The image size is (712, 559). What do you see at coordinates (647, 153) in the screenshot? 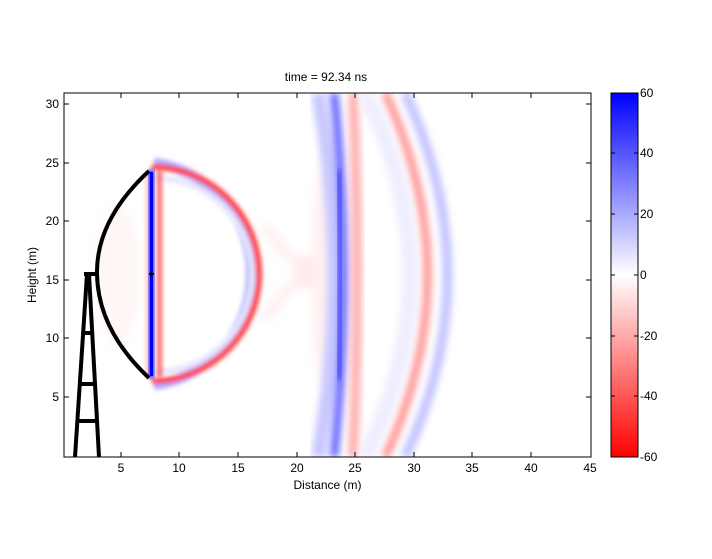
I see `colorbar-tick-label: 40` at bounding box center [647, 153].